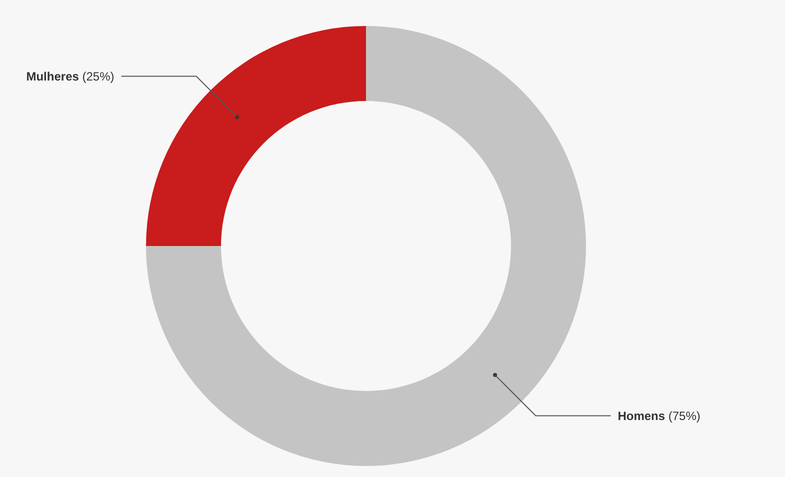 Image resolution: width=785 pixels, height=477 pixels. I want to click on donut-slice, so click(256, 136).